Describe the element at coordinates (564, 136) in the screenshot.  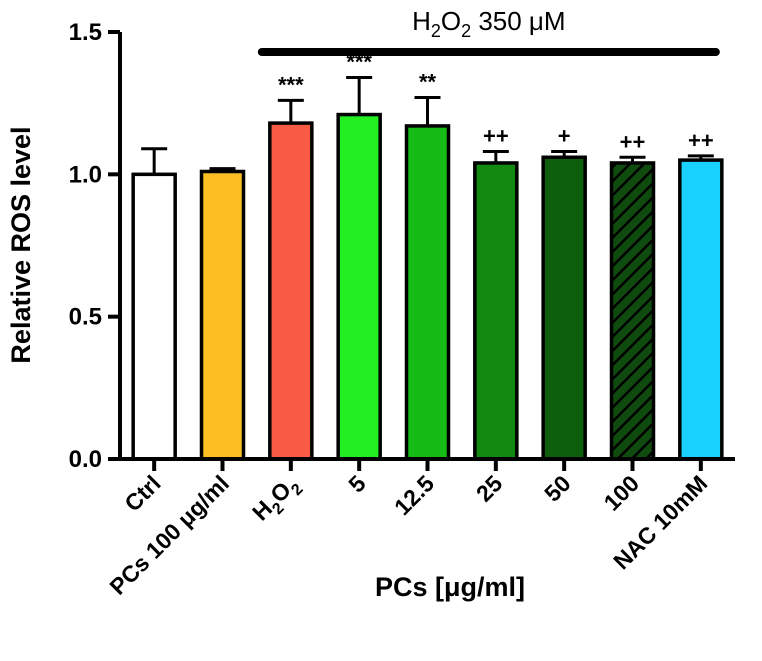
I see `significance-label: +` at that location.